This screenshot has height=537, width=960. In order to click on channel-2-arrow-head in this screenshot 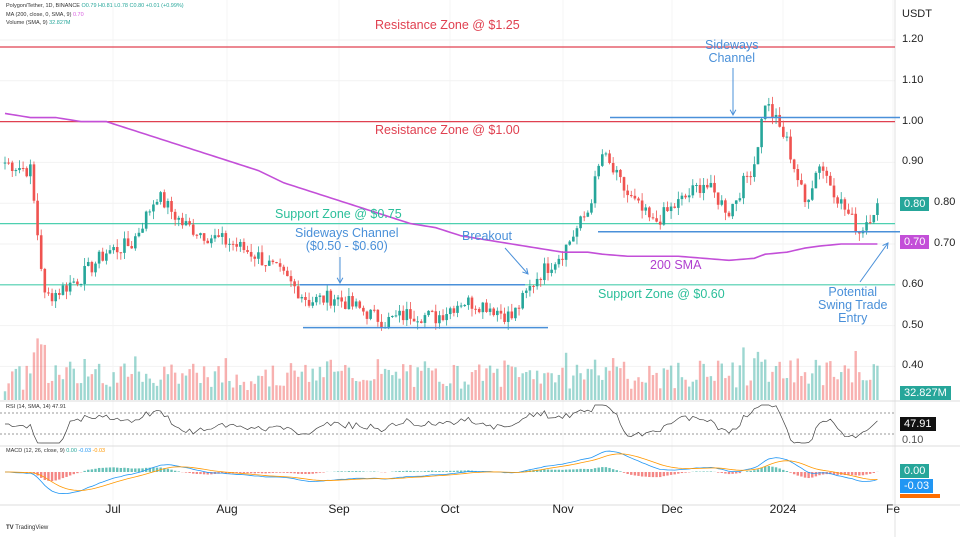, I will do `click(733, 113)`.